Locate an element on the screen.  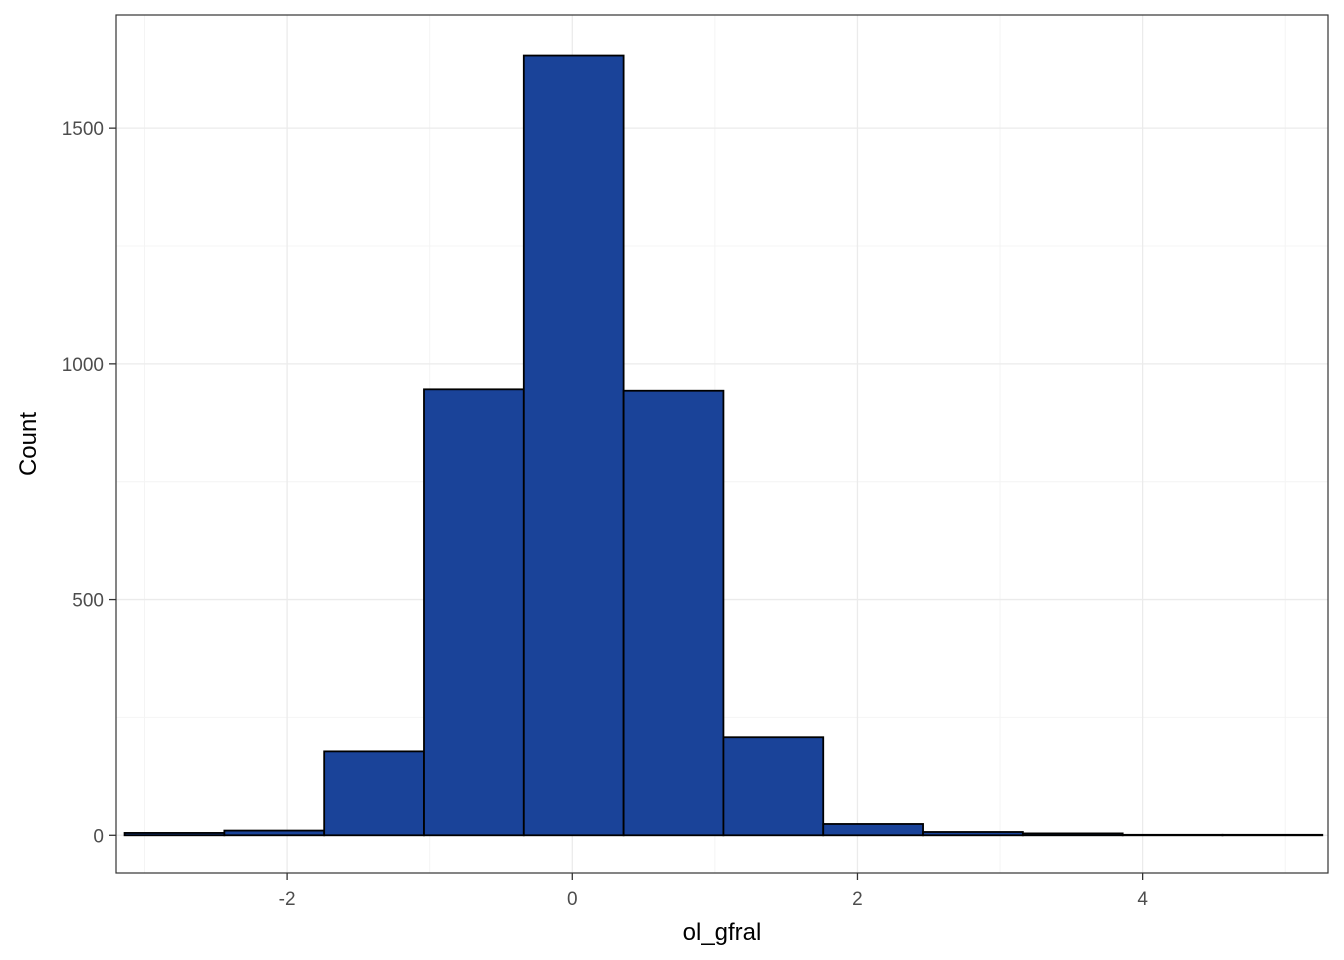
x-axis-title: ol_gfral is located at coordinates (722, 932).